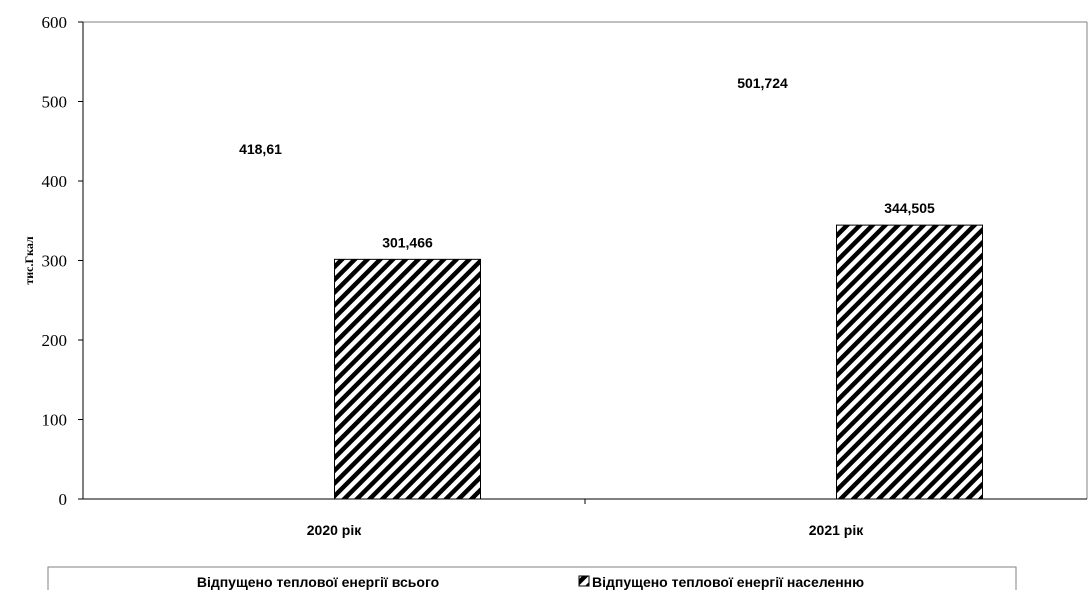 The width and height of the screenshot is (1091, 590). What do you see at coordinates (584, 581) in the screenshot?
I see `legend-swatch-population` at bounding box center [584, 581].